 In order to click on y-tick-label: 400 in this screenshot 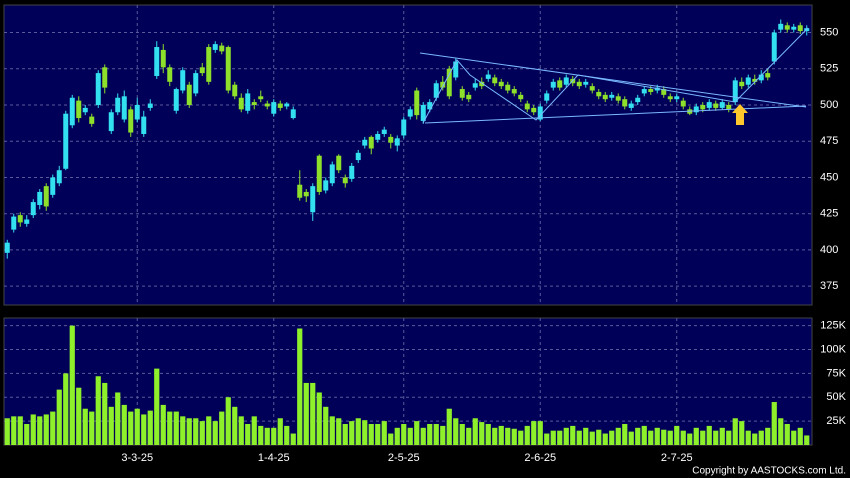, I will do `click(829, 250)`.